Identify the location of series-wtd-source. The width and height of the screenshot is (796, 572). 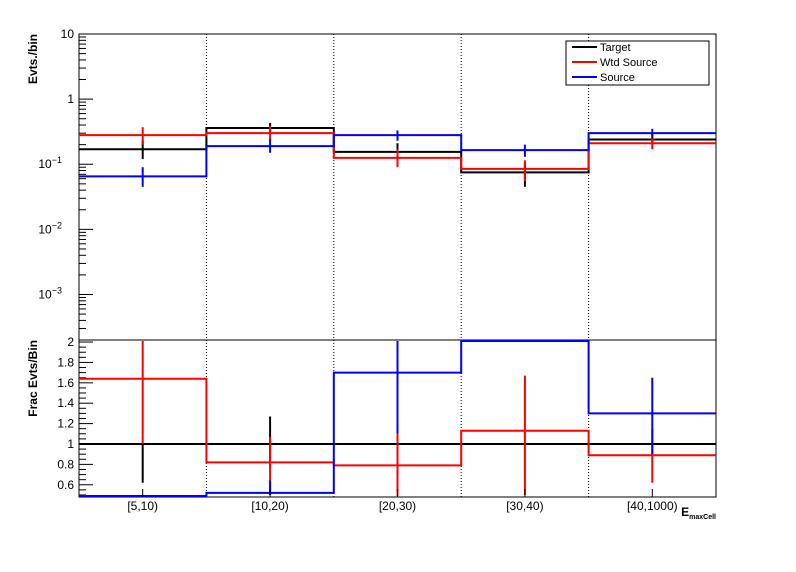
(397, 153).